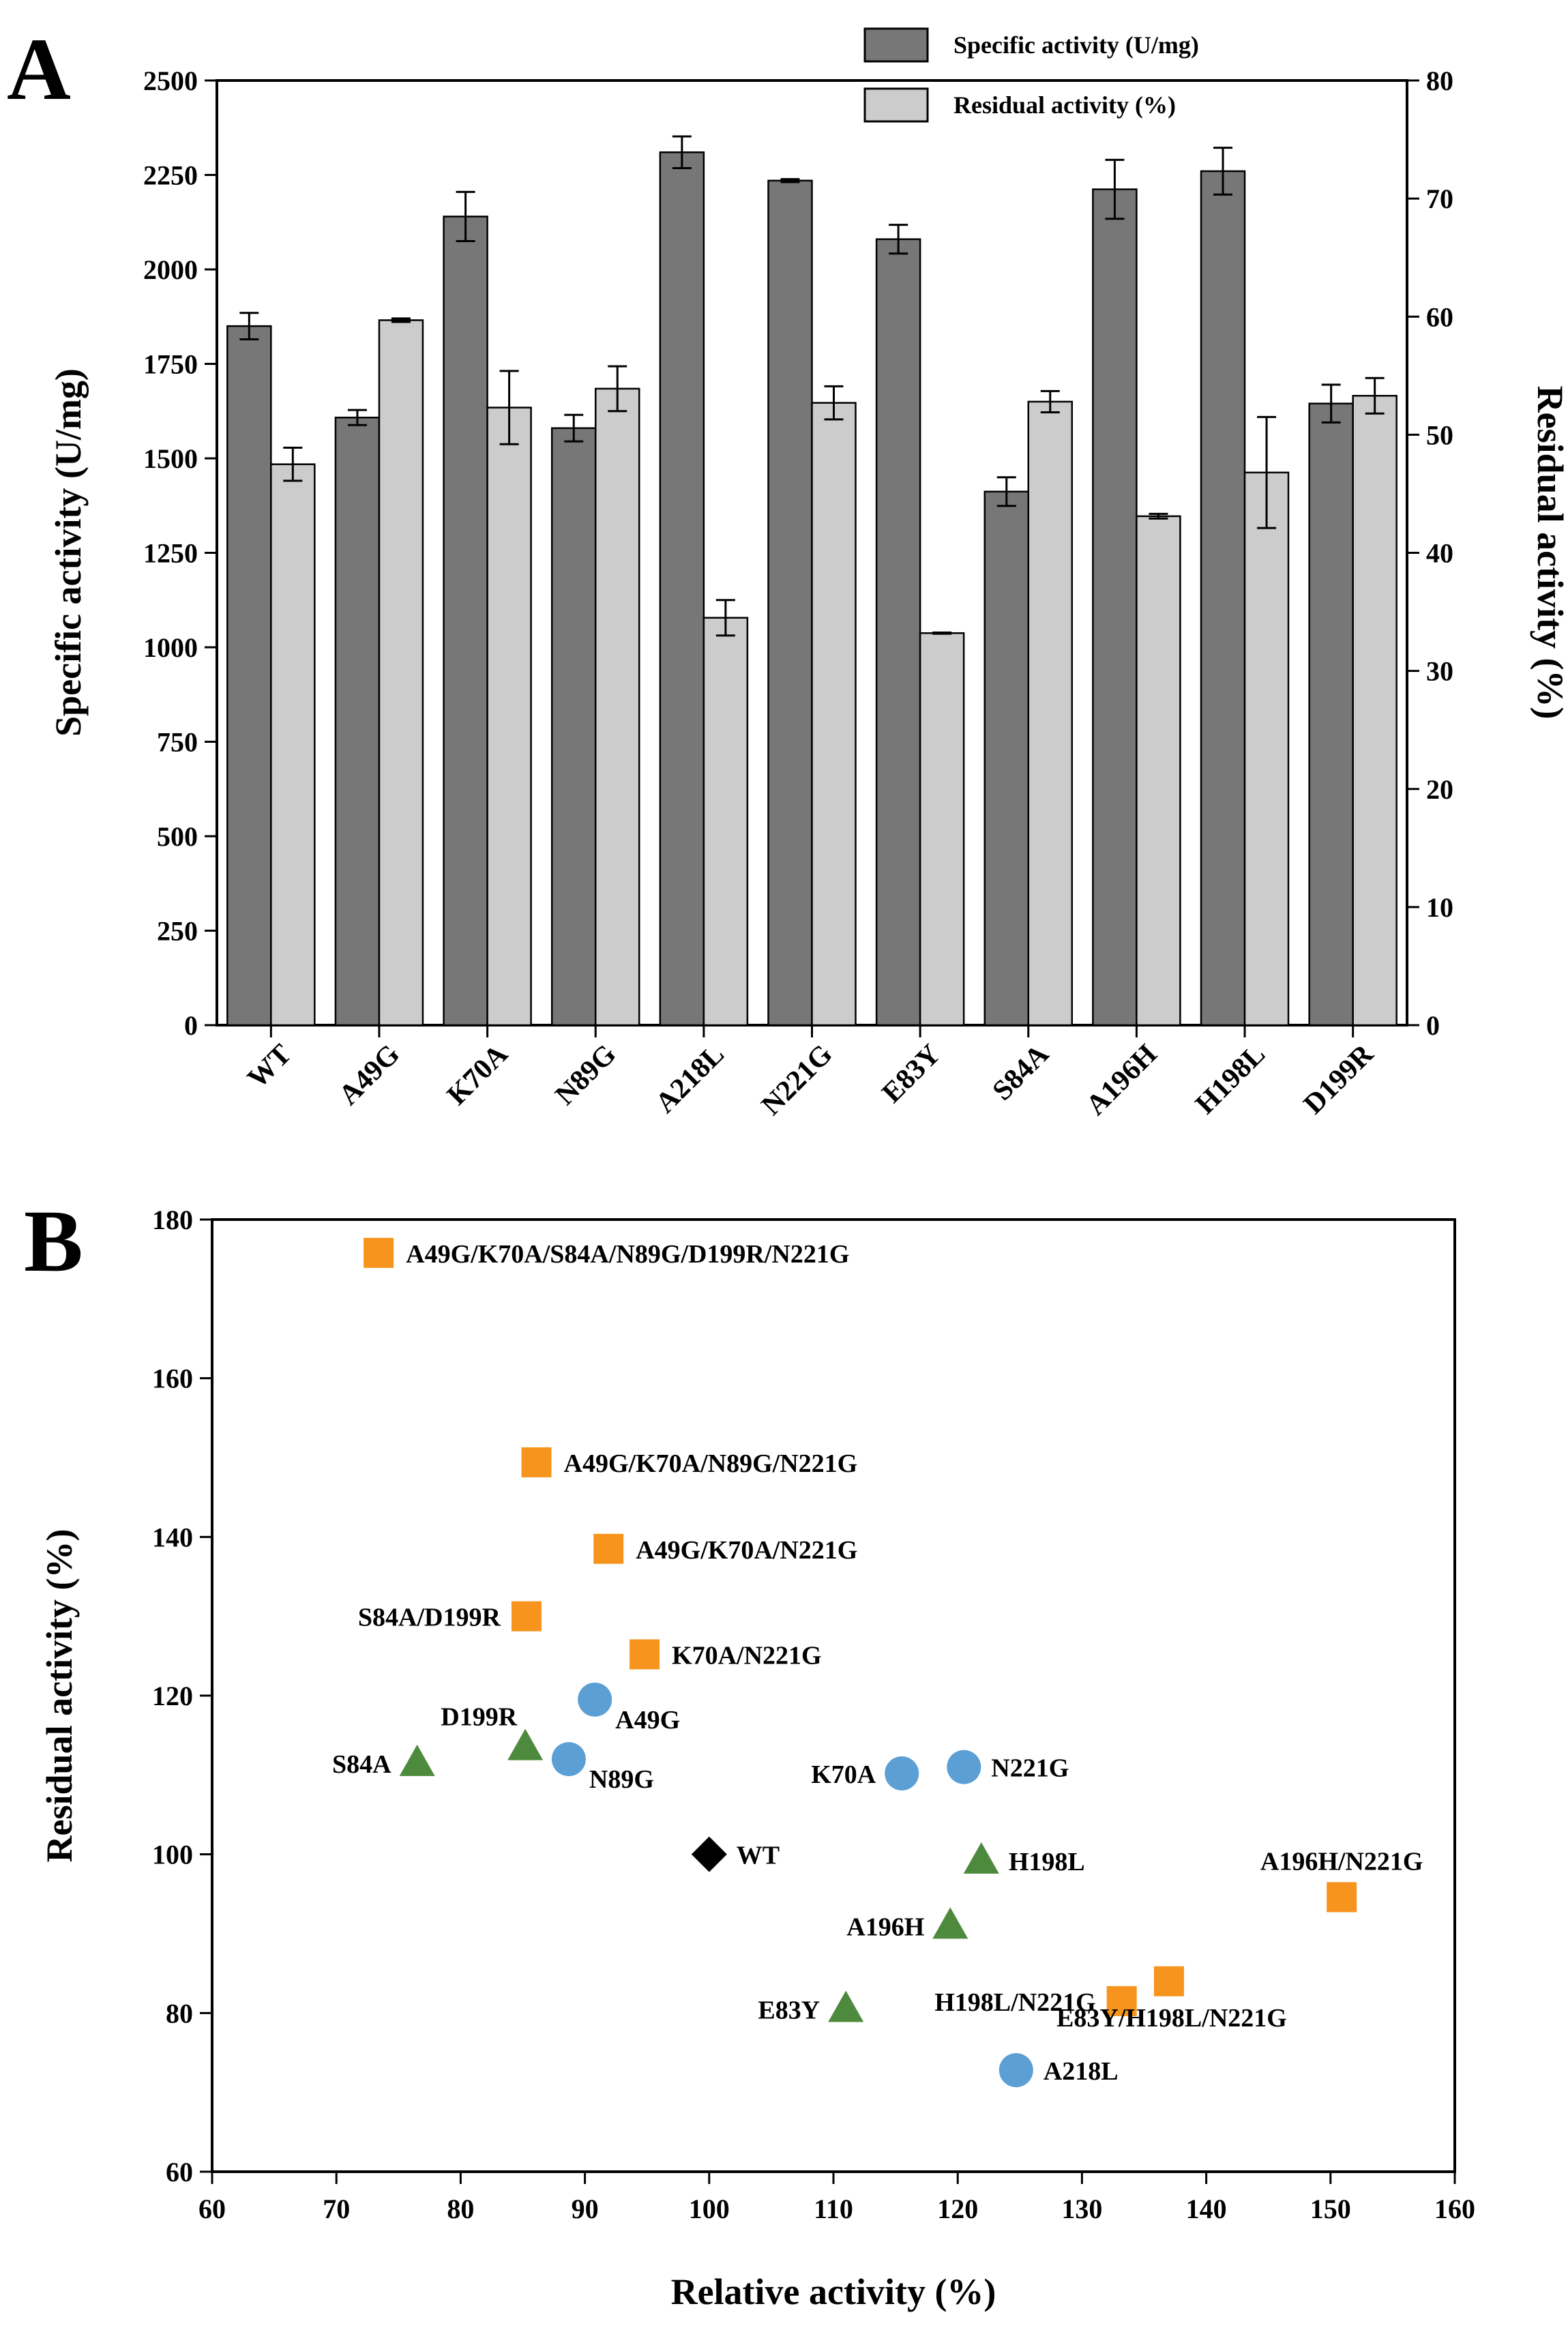  I want to click on y-tick-label-100: 100, so click(172, 1855).